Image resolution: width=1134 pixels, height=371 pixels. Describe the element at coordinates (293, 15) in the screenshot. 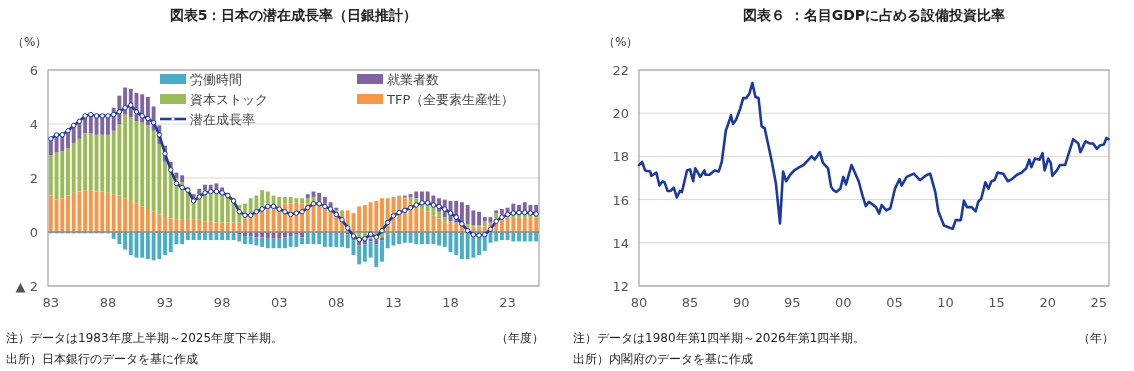

I see `chart-title: 図表5：日本の潜在成長率（日銀推計）` at that location.